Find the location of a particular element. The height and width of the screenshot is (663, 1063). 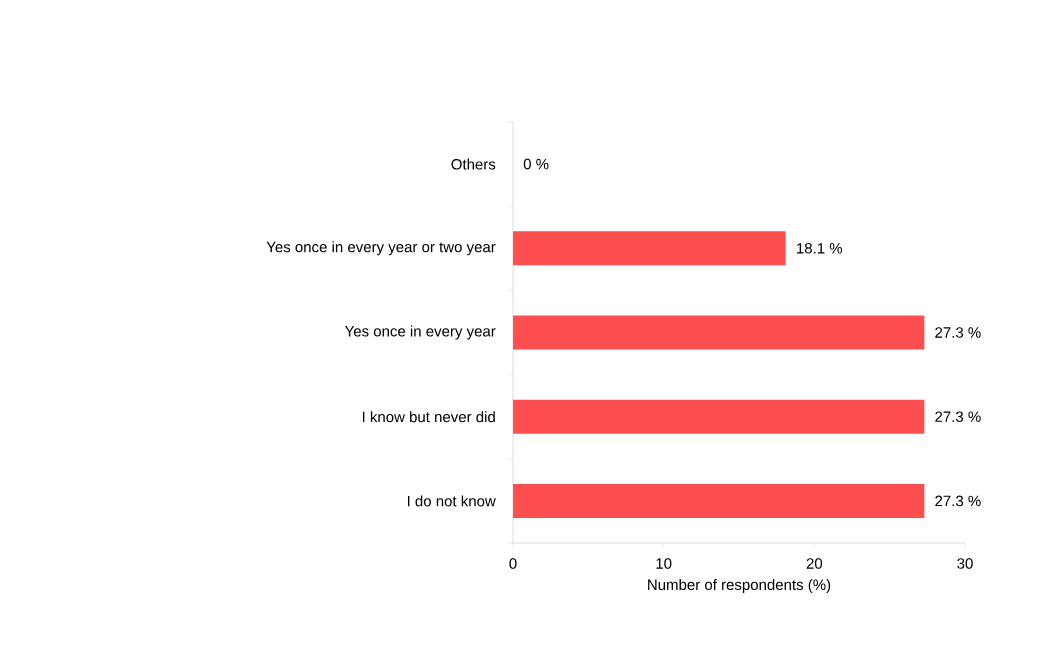

x-tick-label: 0 is located at coordinates (513, 563).